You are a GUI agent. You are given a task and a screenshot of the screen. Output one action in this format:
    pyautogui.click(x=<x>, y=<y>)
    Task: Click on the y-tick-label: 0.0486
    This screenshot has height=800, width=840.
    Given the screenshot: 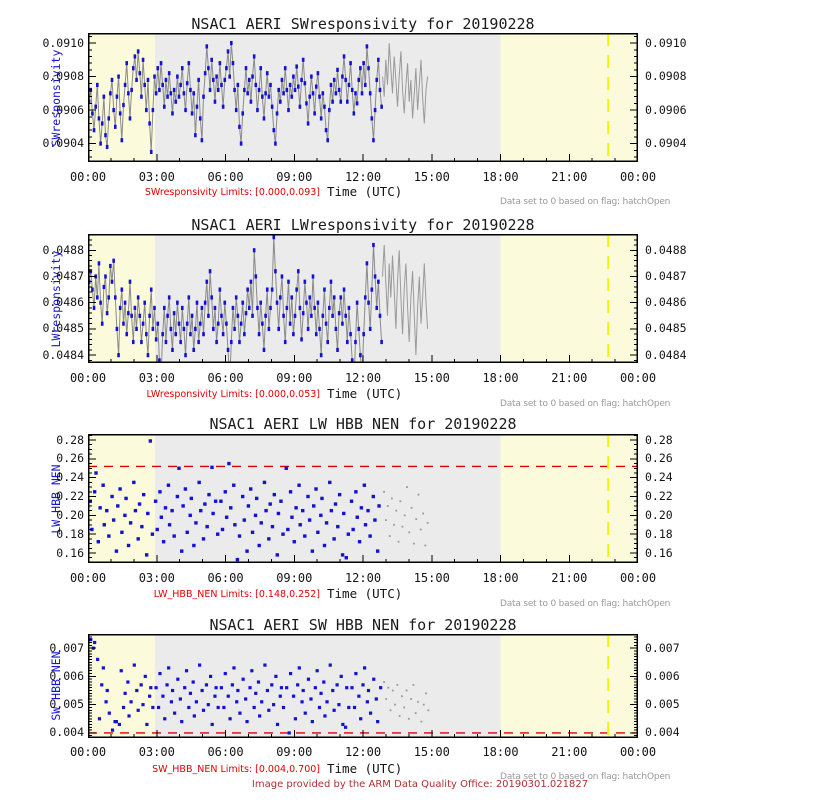 What is the action you would take?
    pyautogui.click(x=63, y=302)
    